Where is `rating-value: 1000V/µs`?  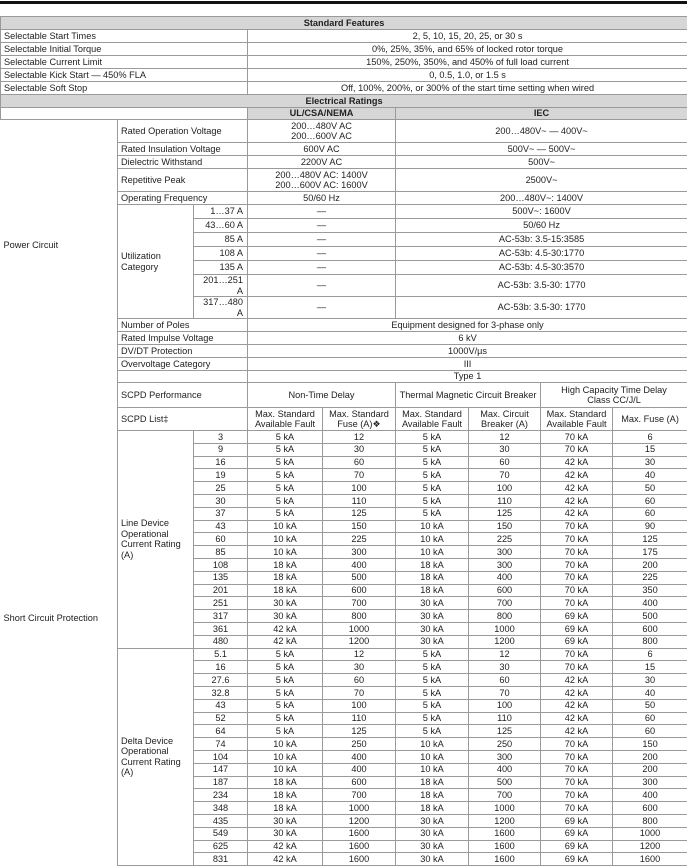 rating-value: 1000V/µs is located at coordinates (467, 351).